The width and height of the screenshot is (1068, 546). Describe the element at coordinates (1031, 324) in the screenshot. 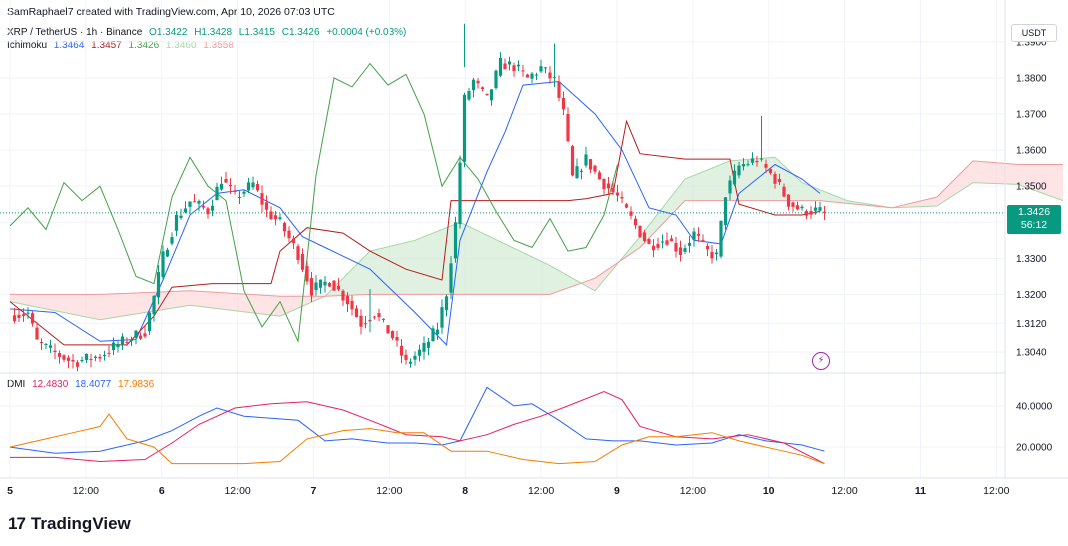

I see `price-tick-label: 1.3120` at that location.